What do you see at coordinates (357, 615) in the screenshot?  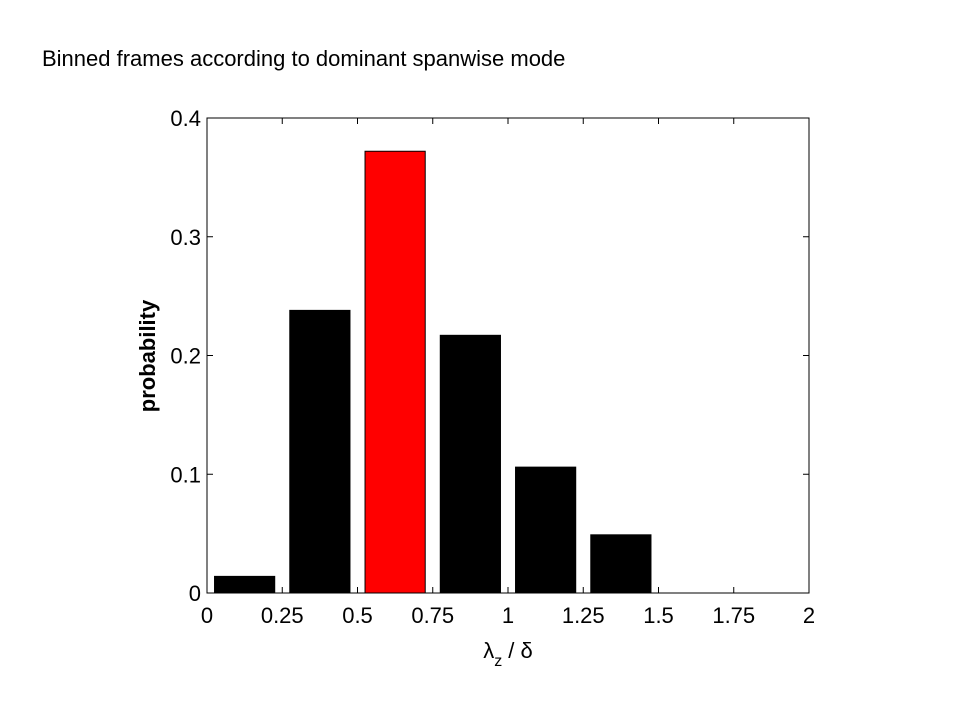 I see `x-tick-label: 0.5` at bounding box center [357, 615].